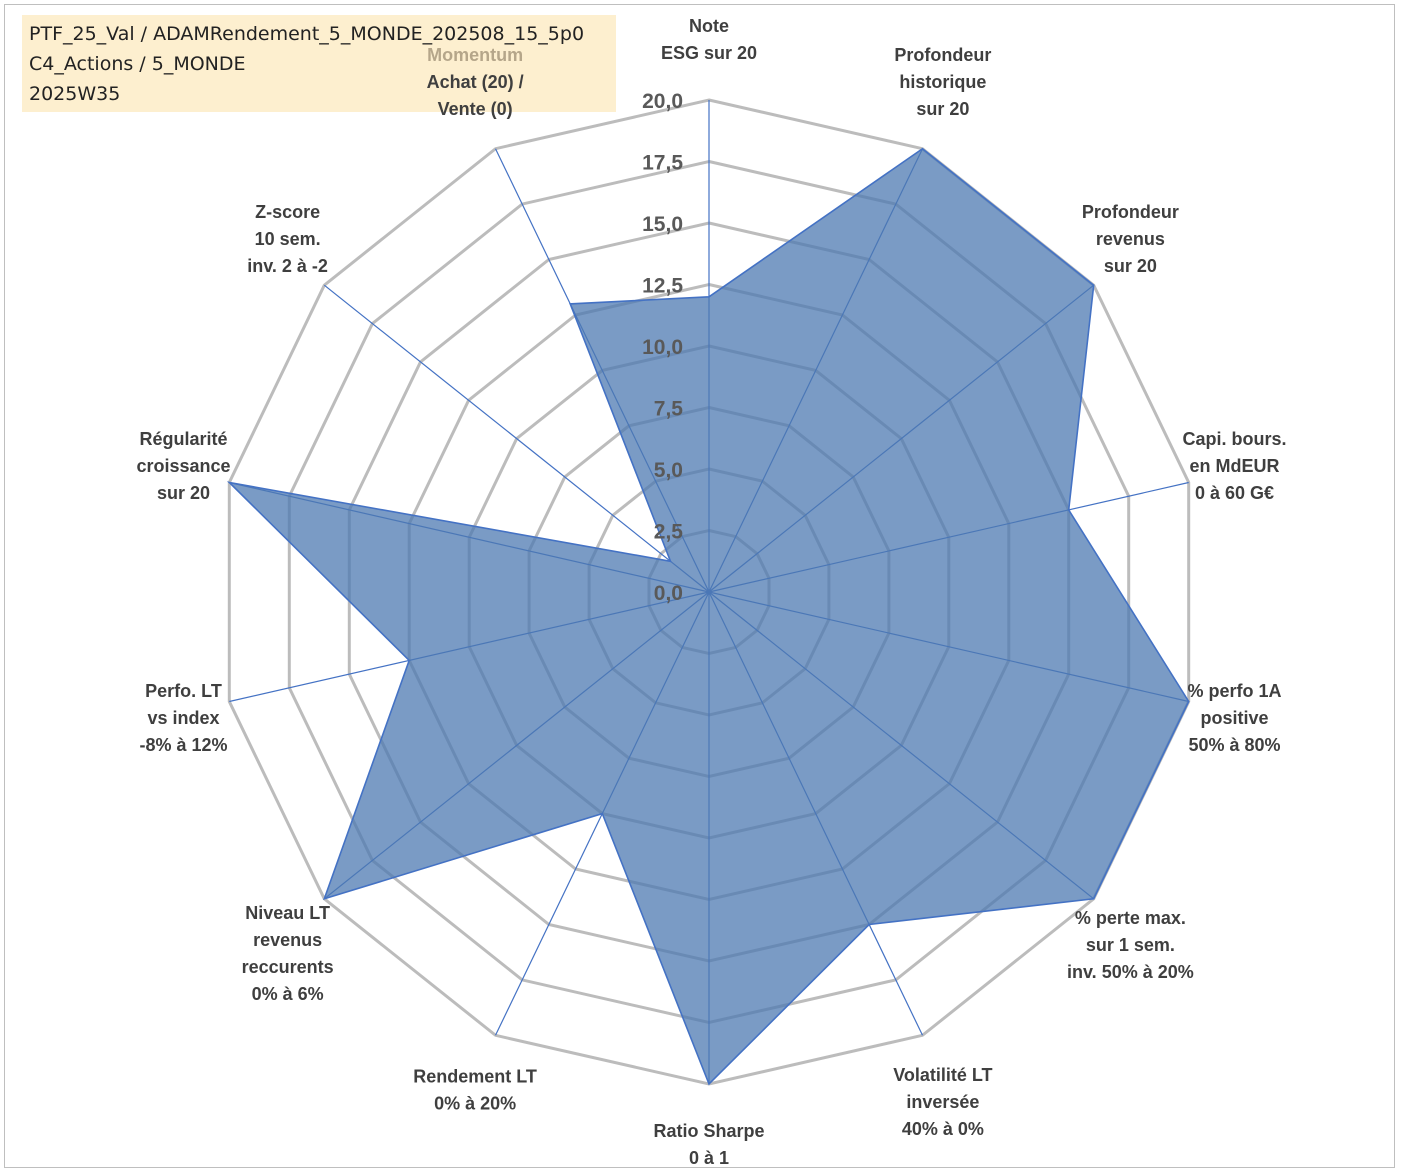  Describe the element at coordinates (662, 224) in the screenshot. I see `tick-label: 15,0` at that location.